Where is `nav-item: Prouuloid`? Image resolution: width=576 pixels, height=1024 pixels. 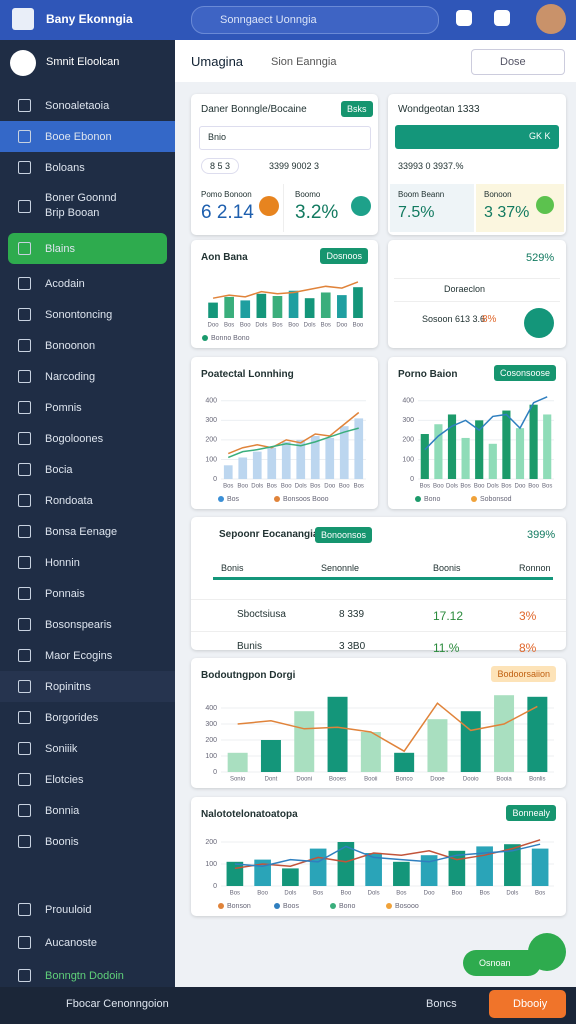 nav-item: Prouuloid is located at coordinates (87, 909).